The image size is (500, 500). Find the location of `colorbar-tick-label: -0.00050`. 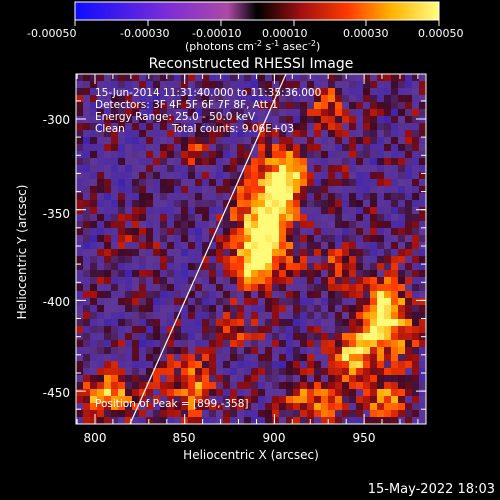

colorbar-tick-label: -0.00050 is located at coordinates (51, 33).